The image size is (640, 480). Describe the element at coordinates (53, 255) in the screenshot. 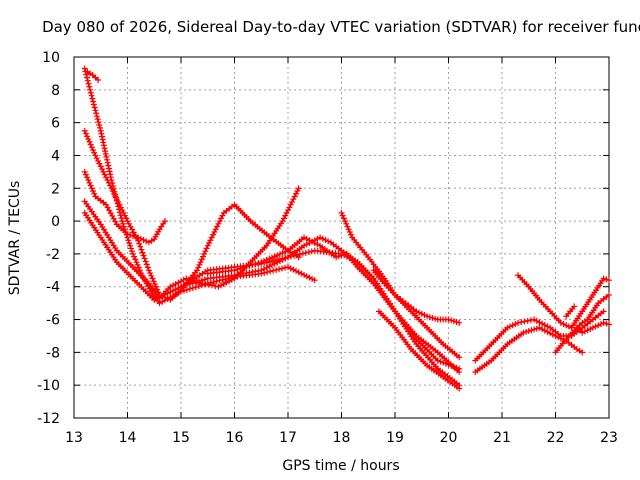

I see `y-tick-label: -2` at that location.